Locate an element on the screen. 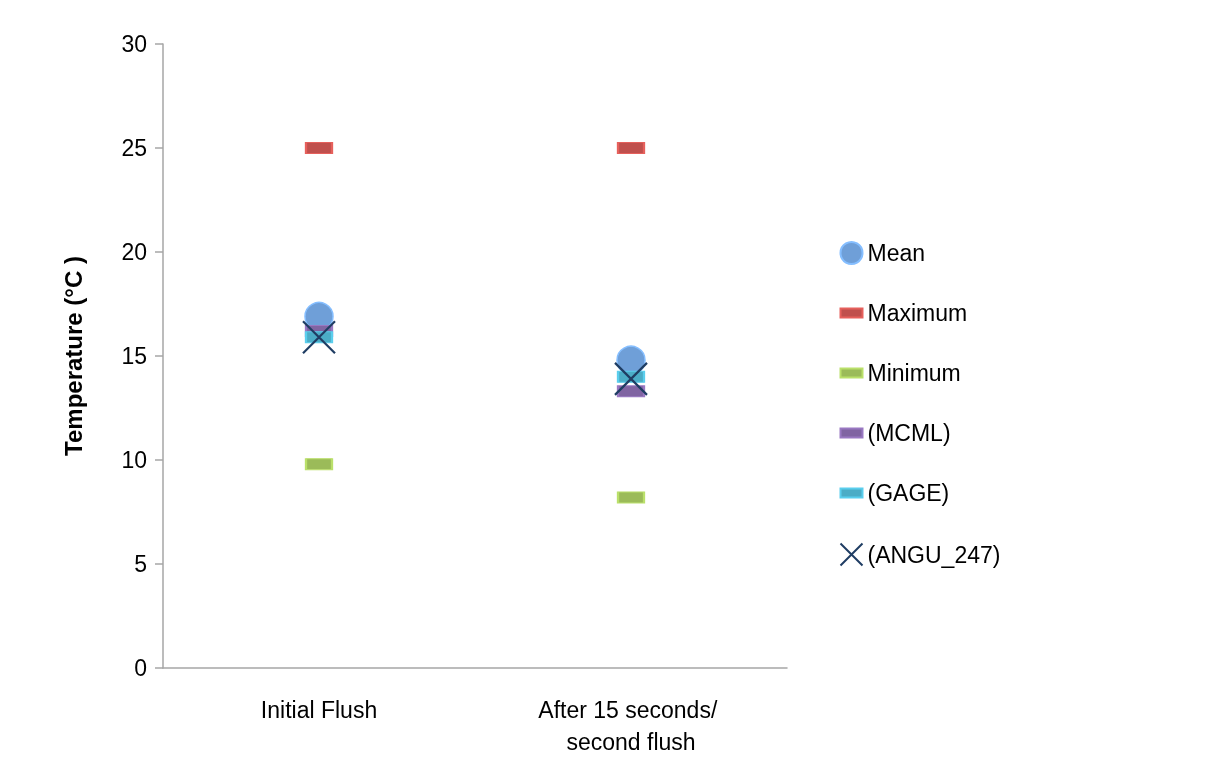 This screenshot has height=777, width=1225. y-axis-title: Temperature (°C ) is located at coordinates (73, 356).